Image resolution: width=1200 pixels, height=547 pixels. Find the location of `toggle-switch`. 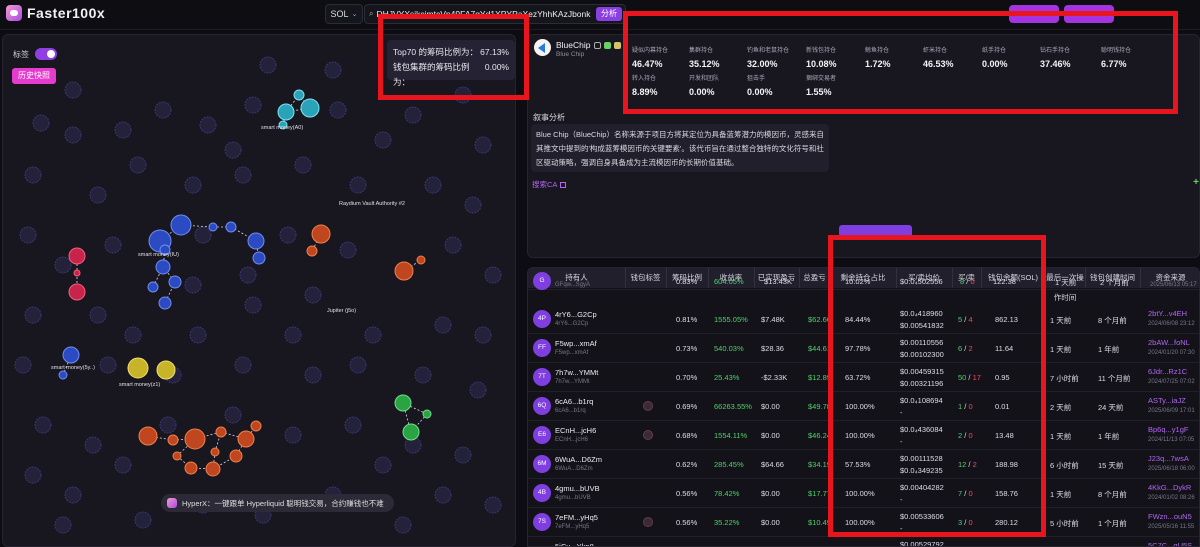

toggle-switch is located at coordinates (46, 54).